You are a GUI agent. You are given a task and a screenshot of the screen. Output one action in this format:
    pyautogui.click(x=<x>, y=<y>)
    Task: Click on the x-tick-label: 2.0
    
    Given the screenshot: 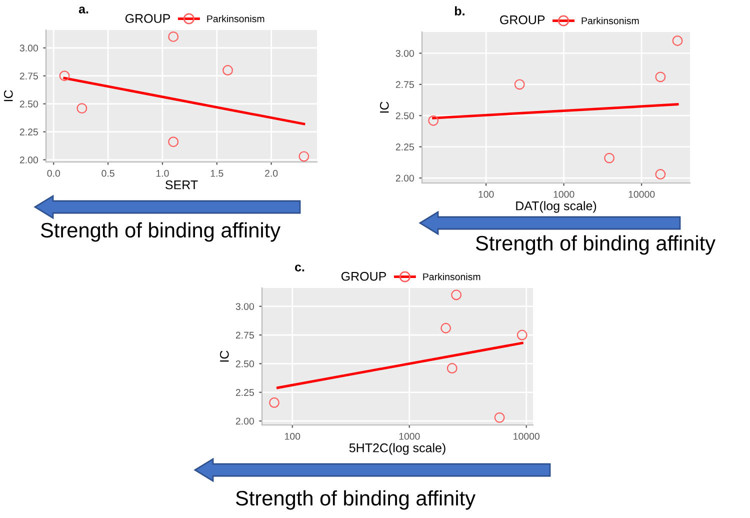 What is the action you would take?
    pyautogui.click(x=271, y=173)
    